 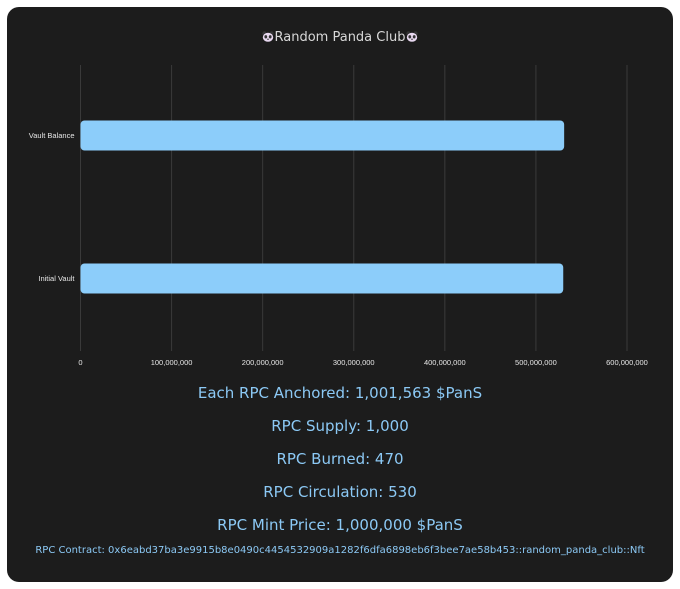 What do you see at coordinates (52, 135) in the screenshot?
I see `y-category-label: Vault Balance` at bounding box center [52, 135].